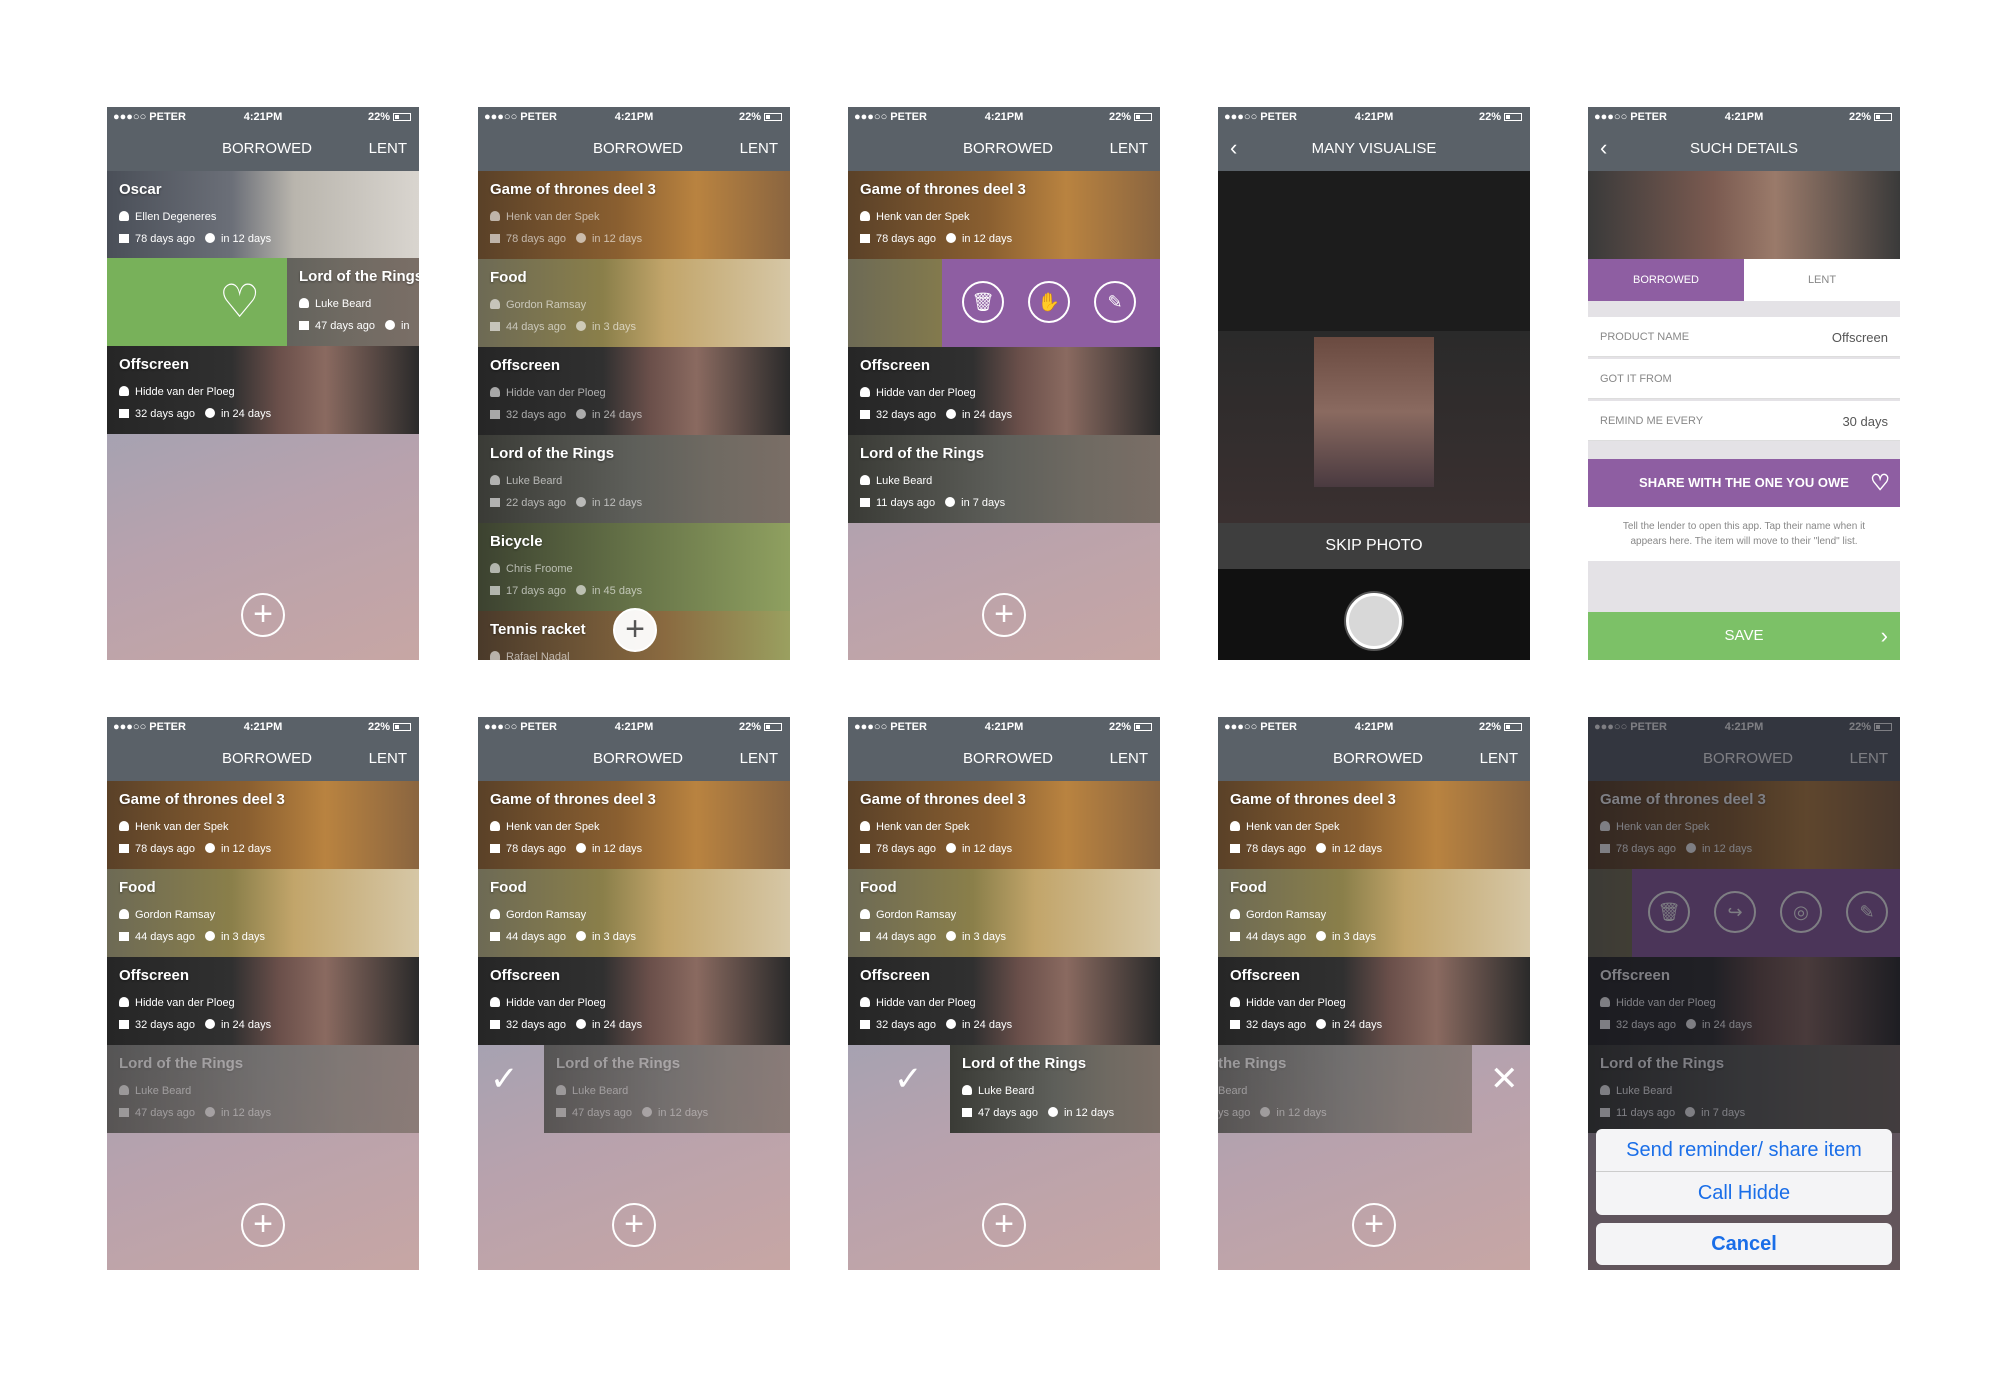 This screenshot has width=2000, height=1374. What do you see at coordinates (1374, 546) in the screenshot?
I see `skip-photo-button: SKIP PHOTO` at bounding box center [1374, 546].